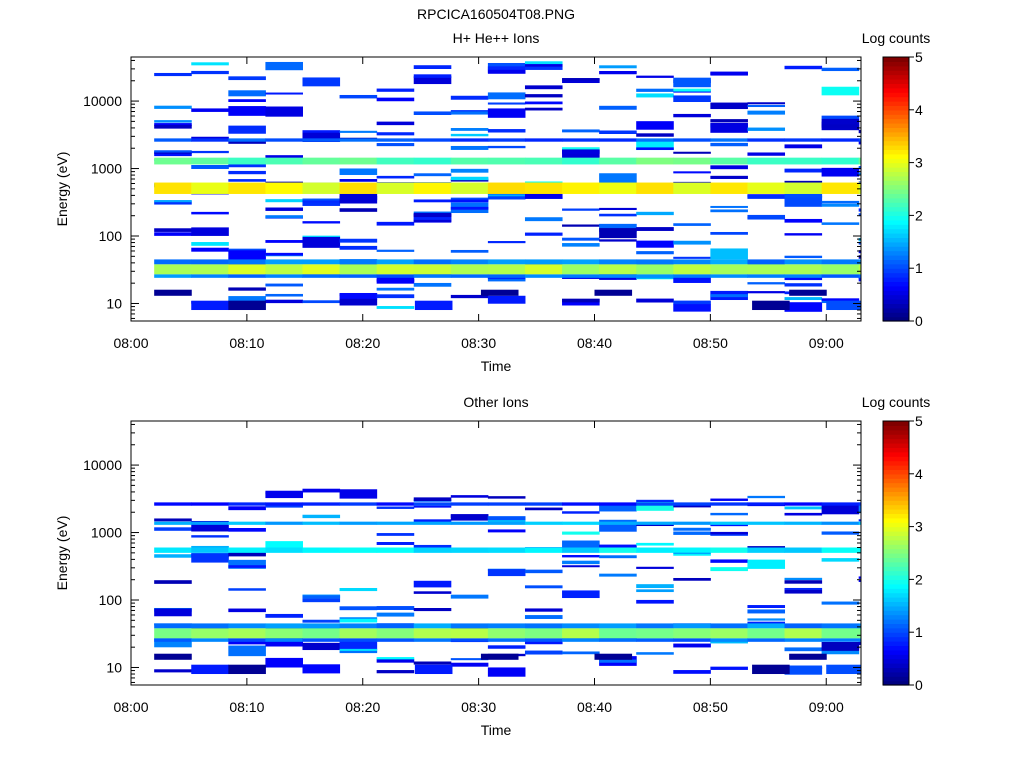  What do you see at coordinates (362, 343) in the screenshot?
I see `x-tick-label: 08:20` at bounding box center [362, 343].